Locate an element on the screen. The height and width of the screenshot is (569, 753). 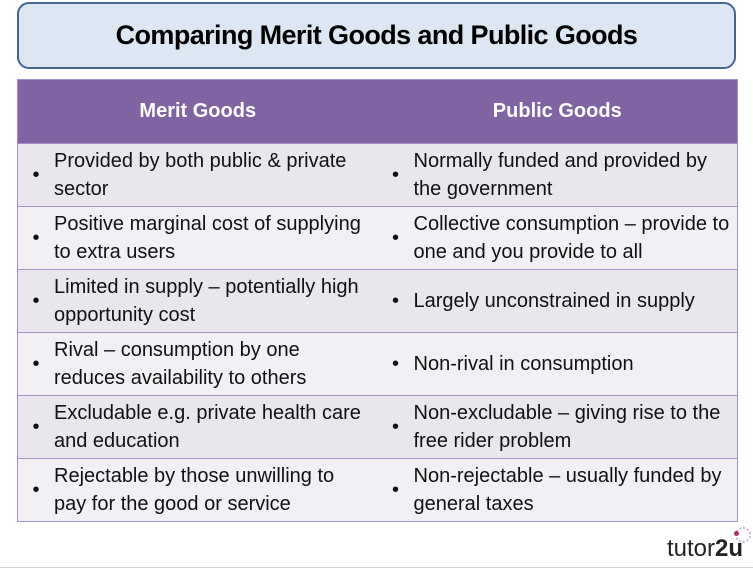
cell-text: Provided by both public & private sector is located at coordinates (200, 175).